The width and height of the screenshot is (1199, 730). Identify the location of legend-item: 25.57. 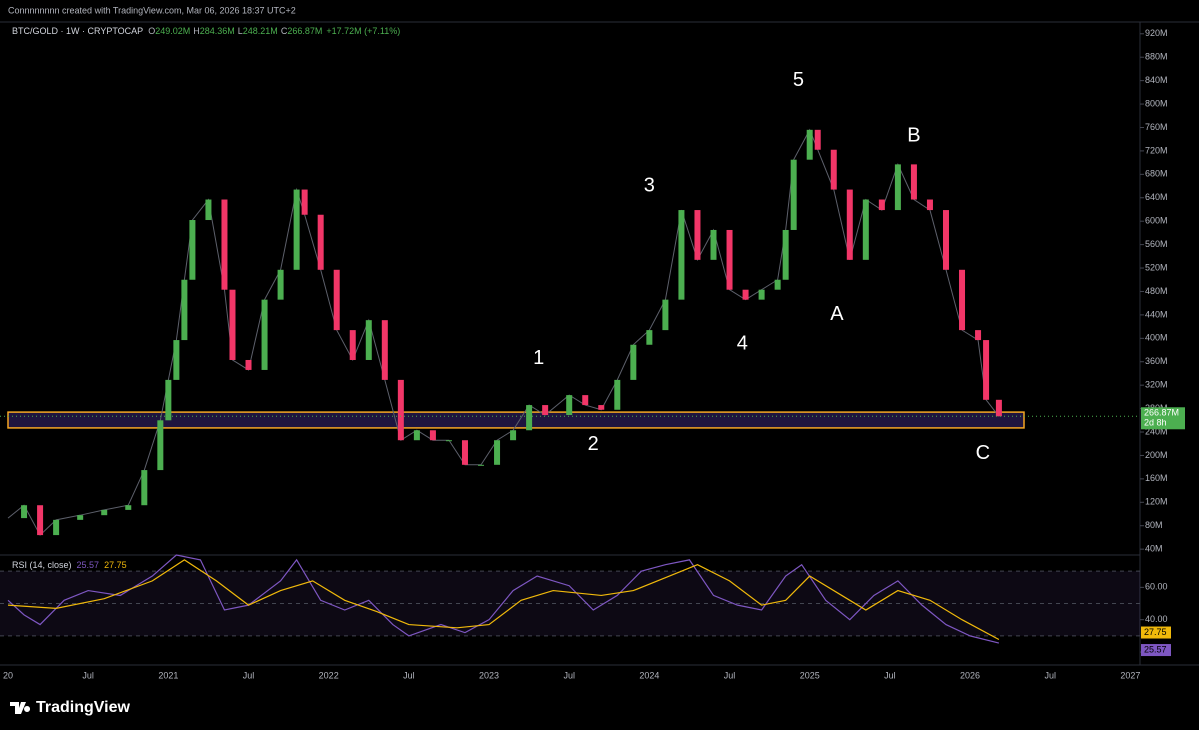
(88, 565).